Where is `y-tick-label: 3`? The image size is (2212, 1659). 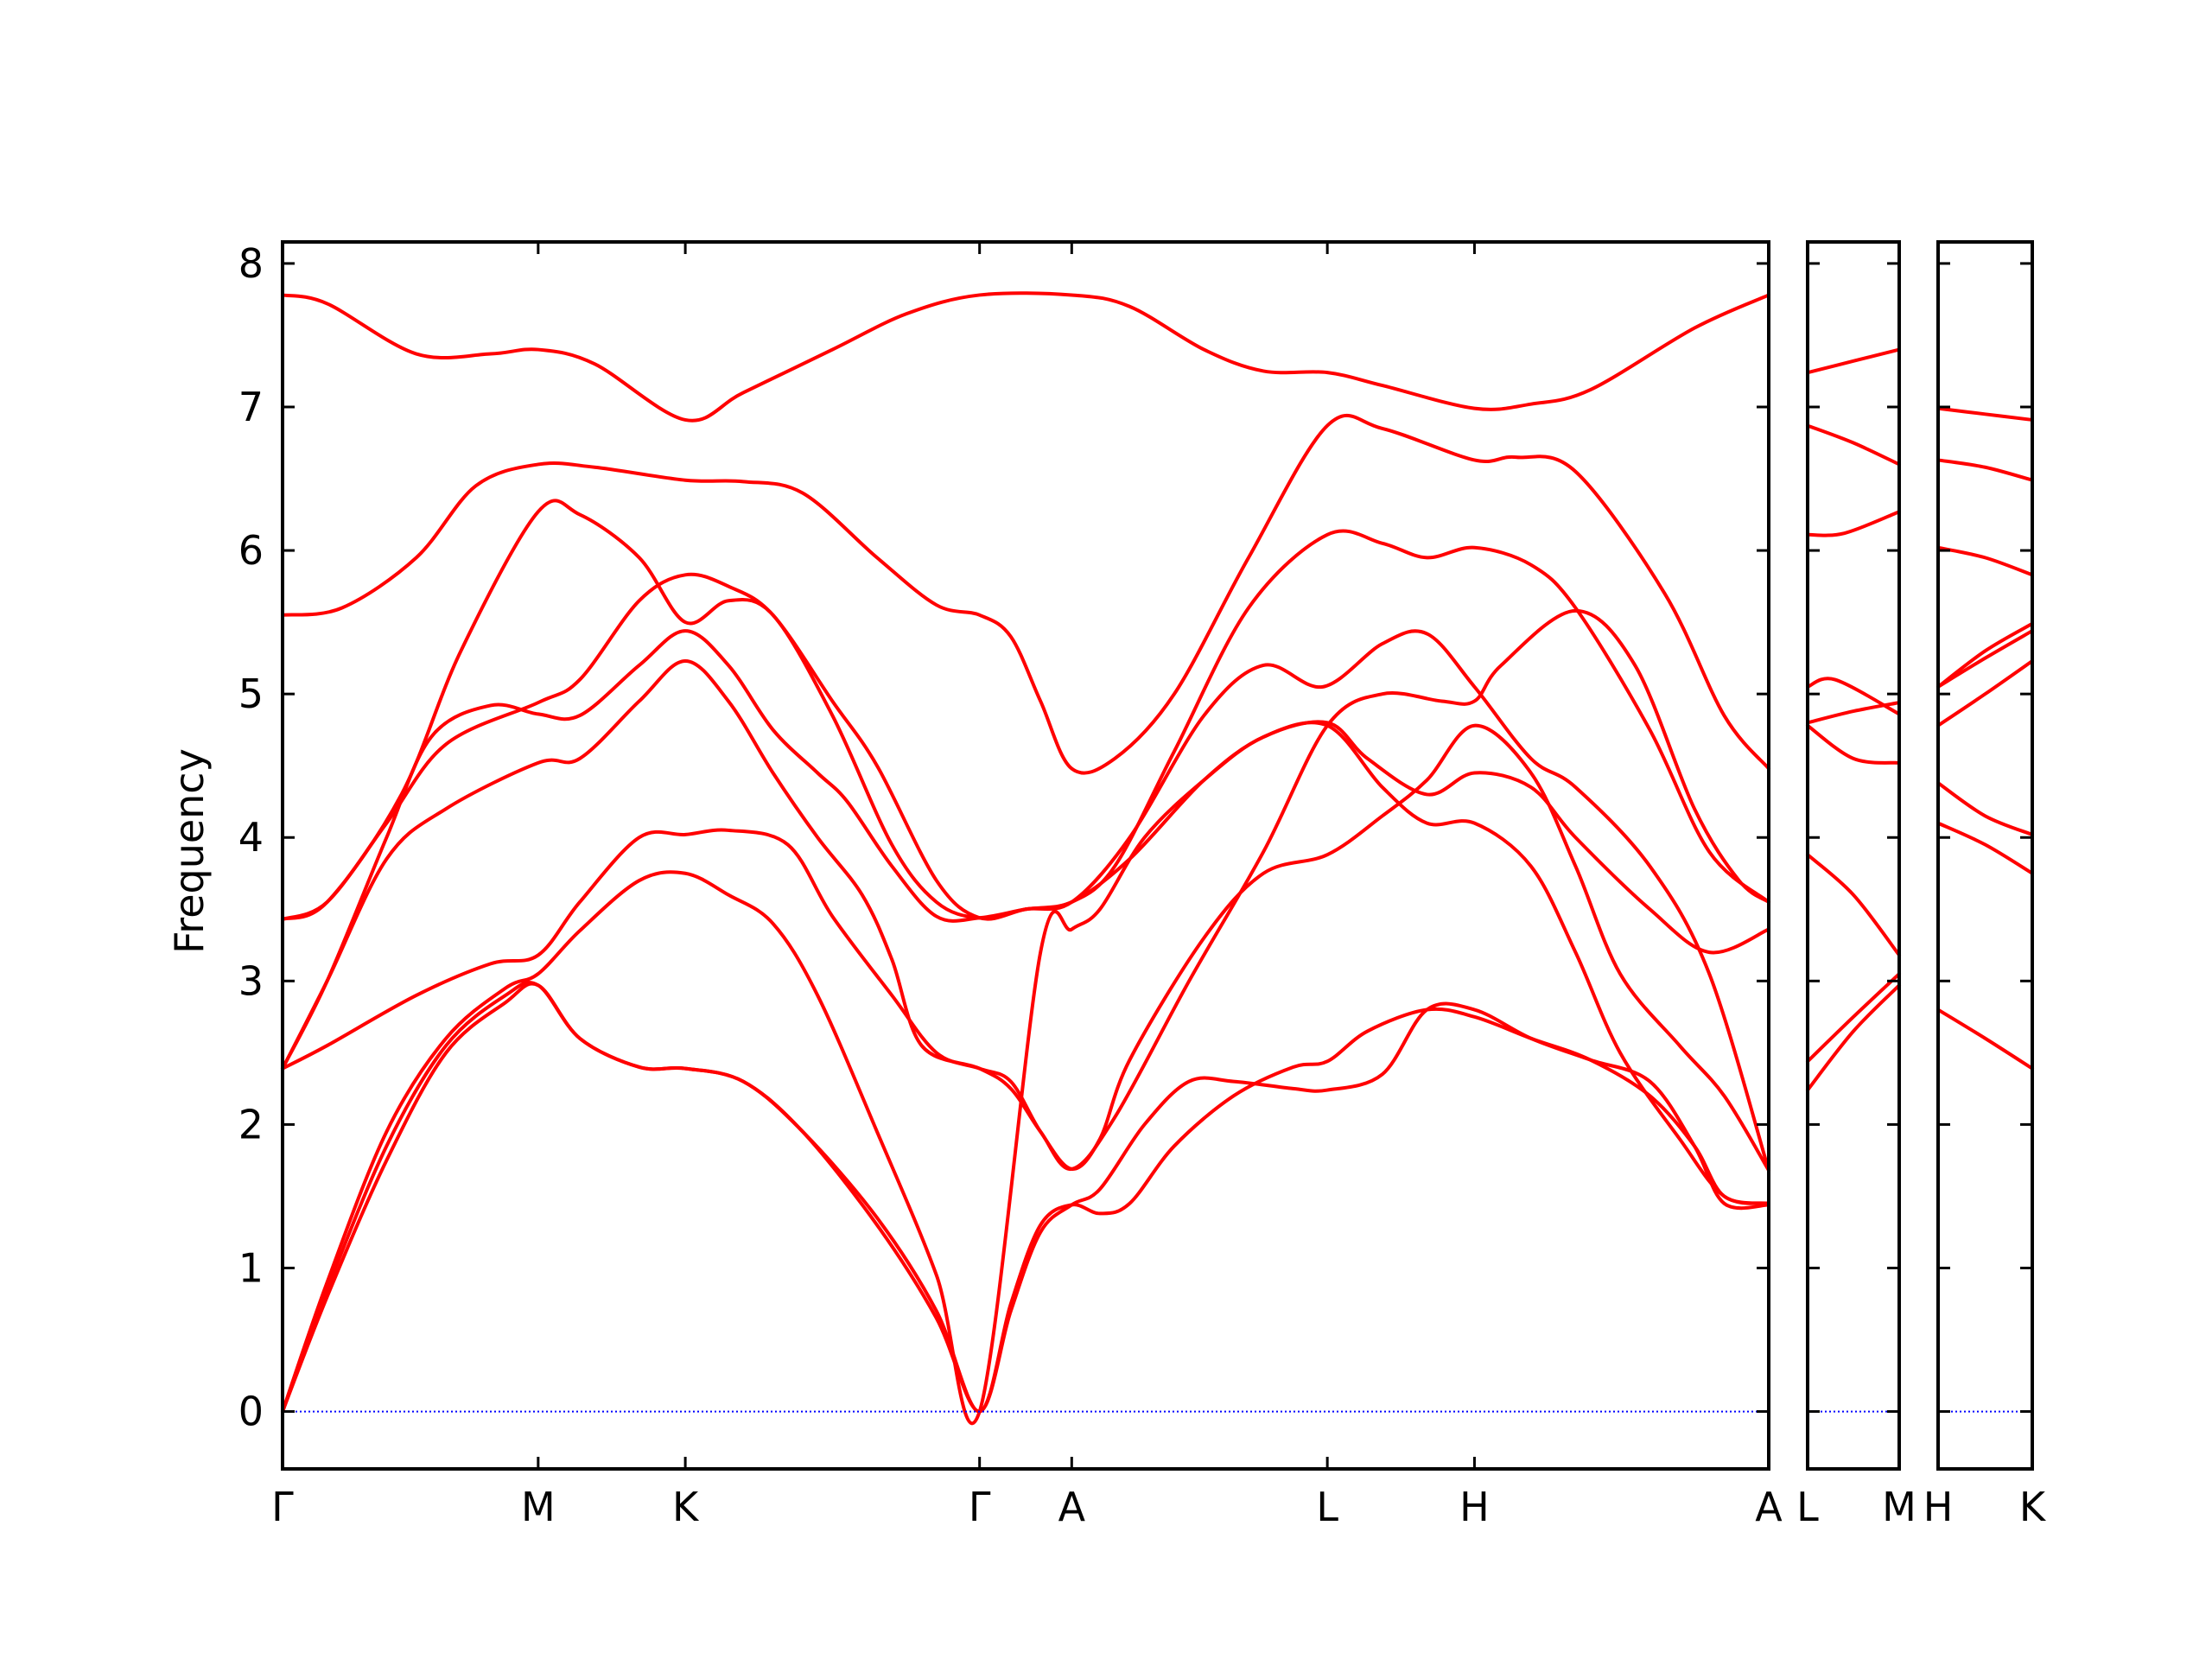 y-tick-label: 3 is located at coordinates (251, 980).